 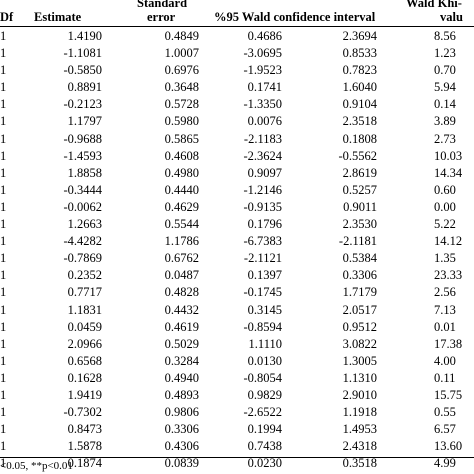 What do you see at coordinates (445, 189) in the screenshot?
I see `cell-wald-value: 0.60` at bounding box center [445, 189].